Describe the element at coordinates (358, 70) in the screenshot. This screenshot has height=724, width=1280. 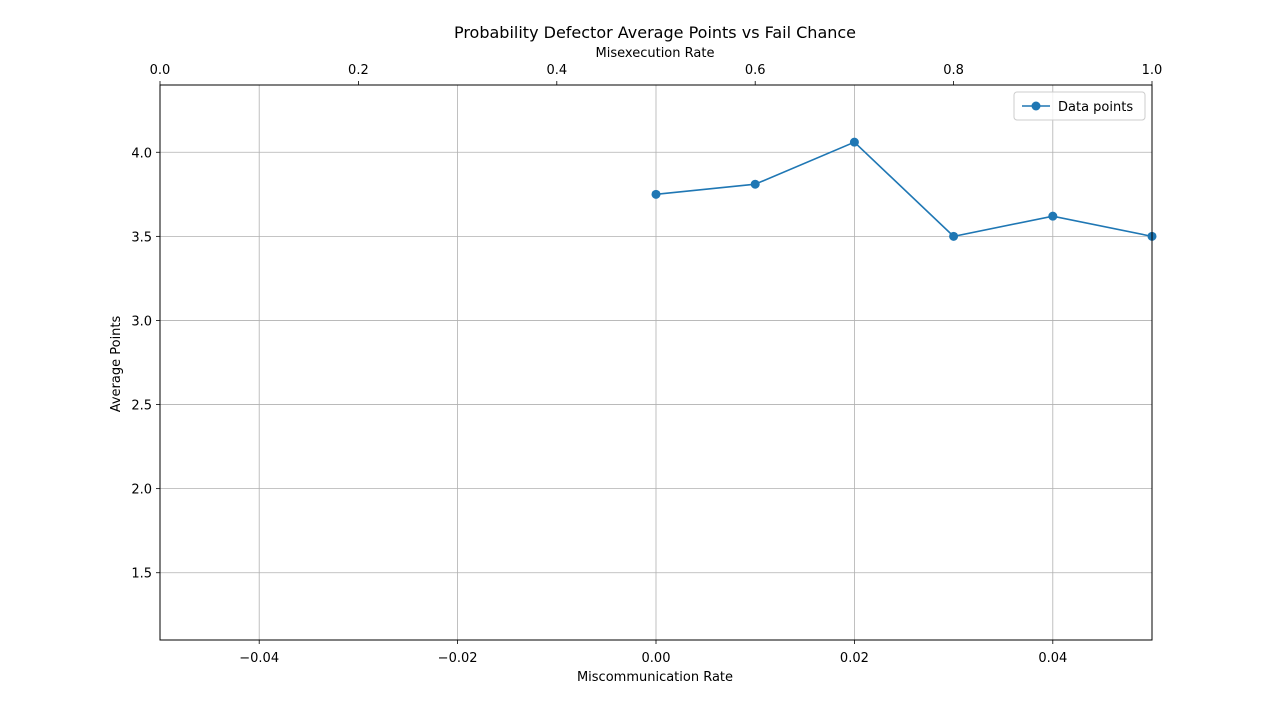
I see `x2-tick-label: 0.2` at that location.